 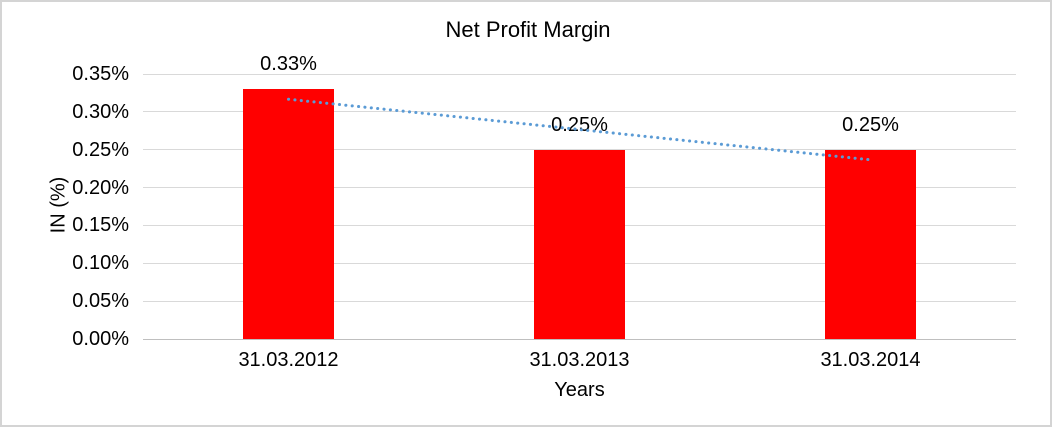 What do you see at coordinates (288, 64) in the screenshot?
I see `bar-data-label: 0.33%` at bounding box center [288, 64].